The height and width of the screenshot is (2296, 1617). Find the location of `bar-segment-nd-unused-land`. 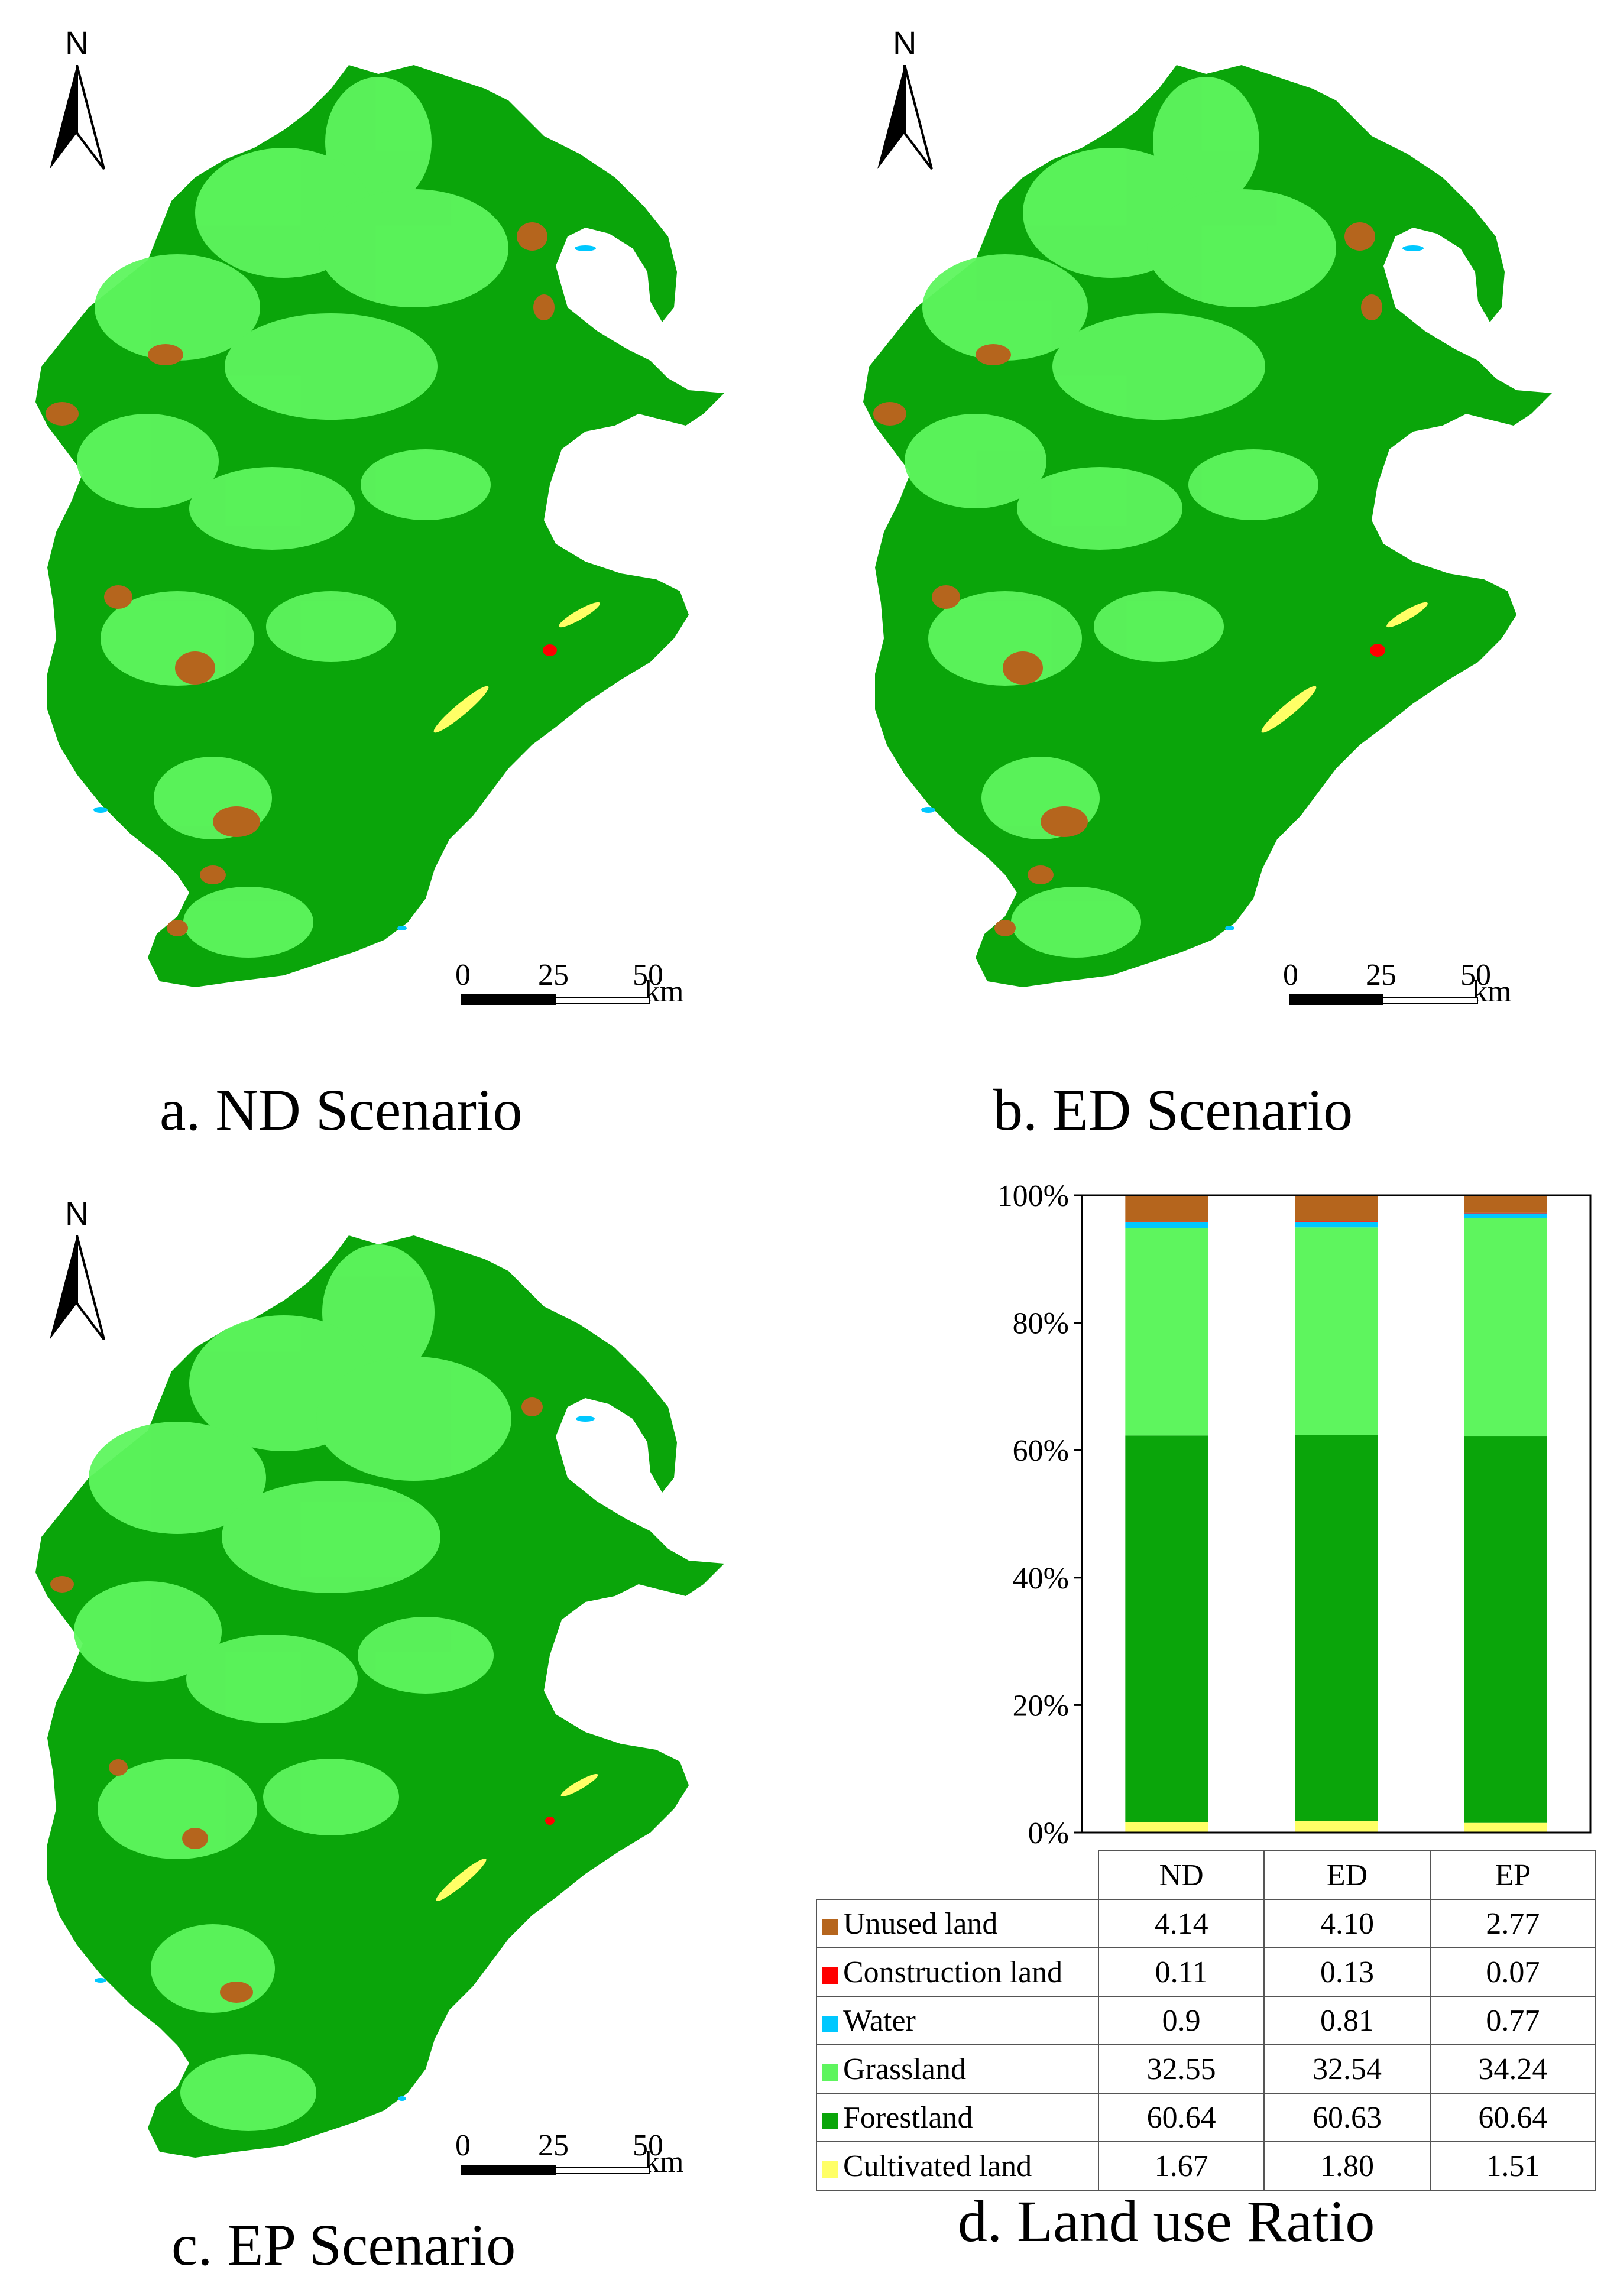

bar-segment-nd-unused-land is located at coordinates (1166, 1208).